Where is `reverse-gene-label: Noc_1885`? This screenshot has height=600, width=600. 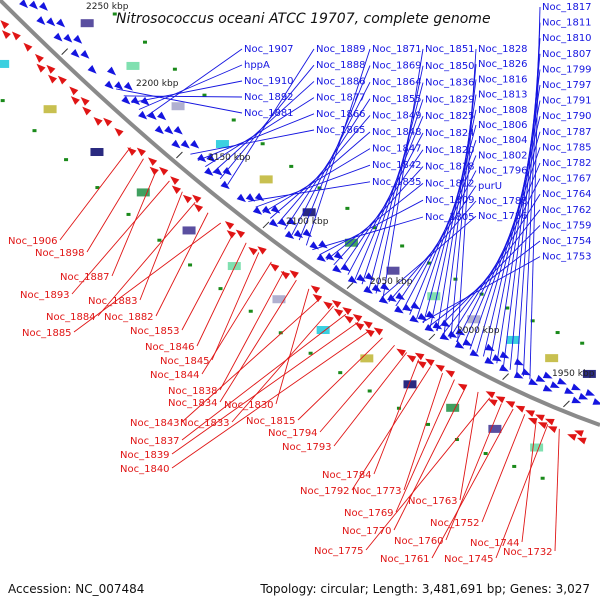 reverse-gene-label: Noc_1885 is located at coordinates (47, 333).